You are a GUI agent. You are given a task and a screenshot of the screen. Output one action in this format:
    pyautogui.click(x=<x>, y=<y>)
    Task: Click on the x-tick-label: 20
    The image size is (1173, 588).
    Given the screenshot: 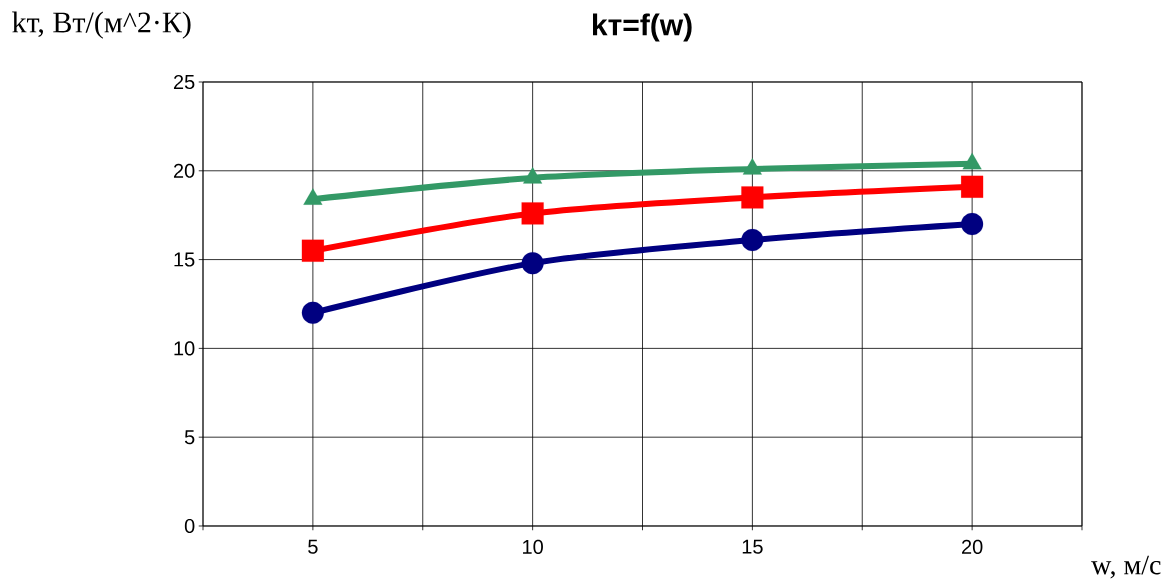 What is the action you would take?
    pyautogui.click(x=972, y=546)
    